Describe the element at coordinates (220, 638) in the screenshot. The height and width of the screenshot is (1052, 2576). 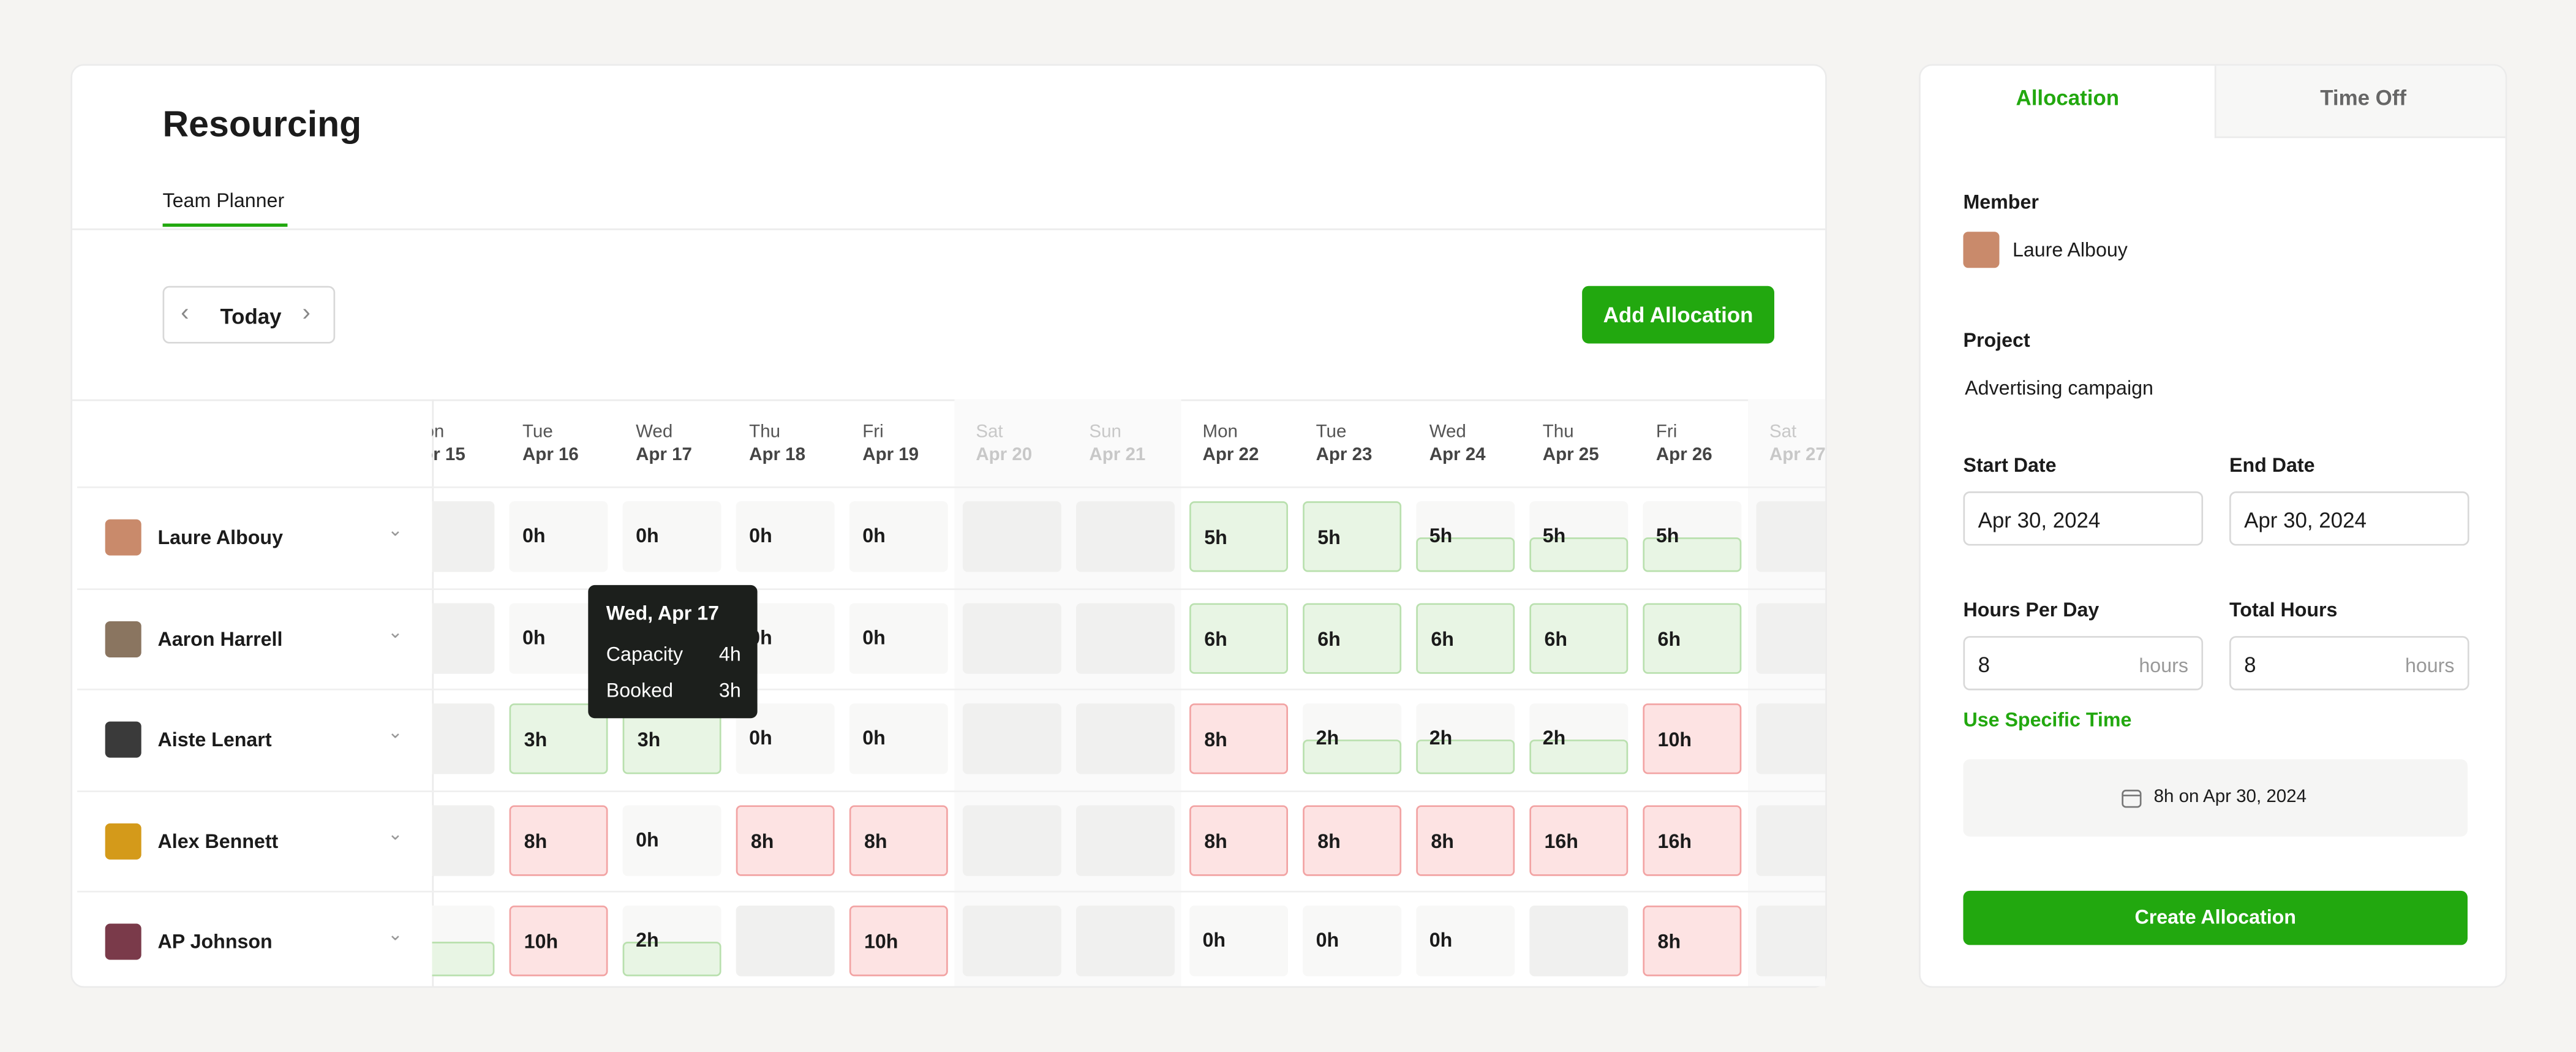
I see `member-name: Aaron Harrell` at that location.